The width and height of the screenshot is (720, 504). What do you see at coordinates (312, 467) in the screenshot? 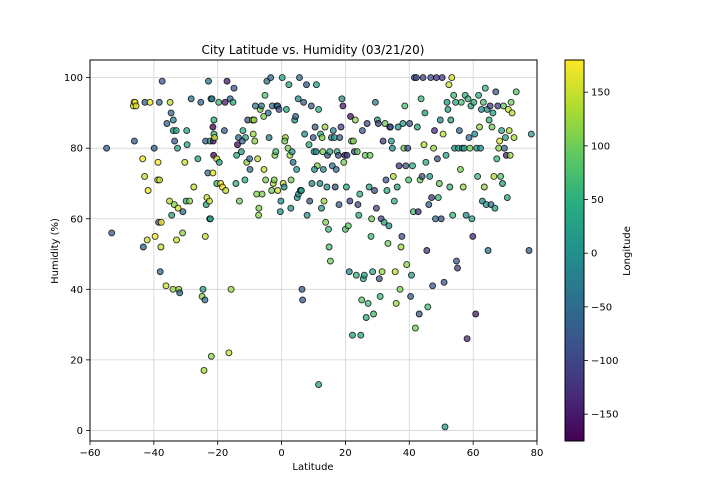
I see `x-axis-label: Latitude` at bounding box center [312, 467].